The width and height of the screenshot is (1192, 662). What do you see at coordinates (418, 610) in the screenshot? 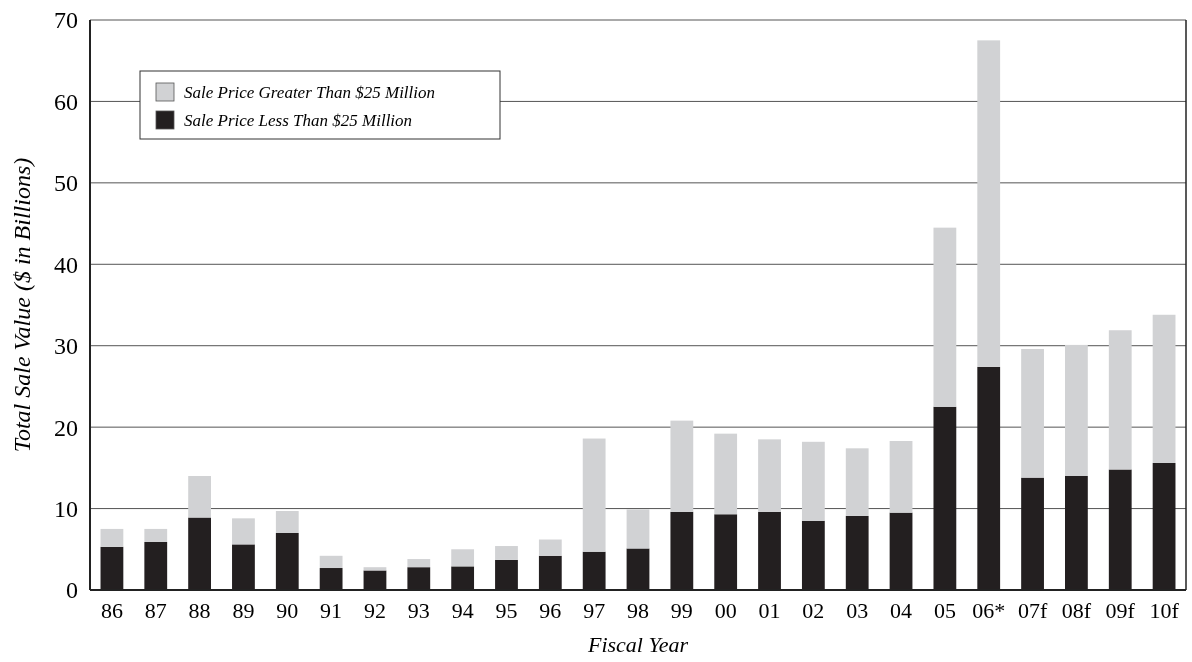
I see `x-tick-label: 93` at bounding box center [418, 610].